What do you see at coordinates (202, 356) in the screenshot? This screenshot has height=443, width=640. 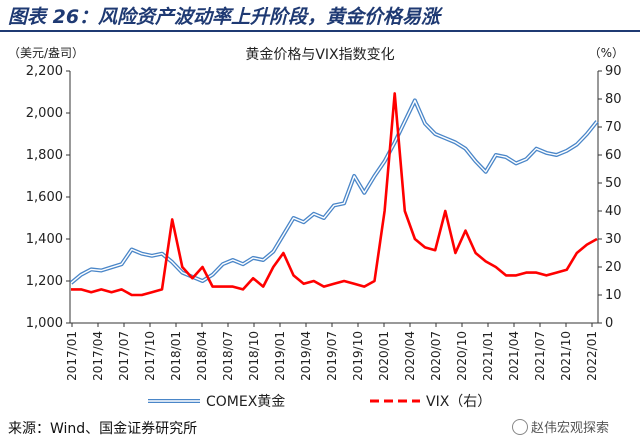 I see `x-tick-label: 2018/04` at bounding box center [202, 356].